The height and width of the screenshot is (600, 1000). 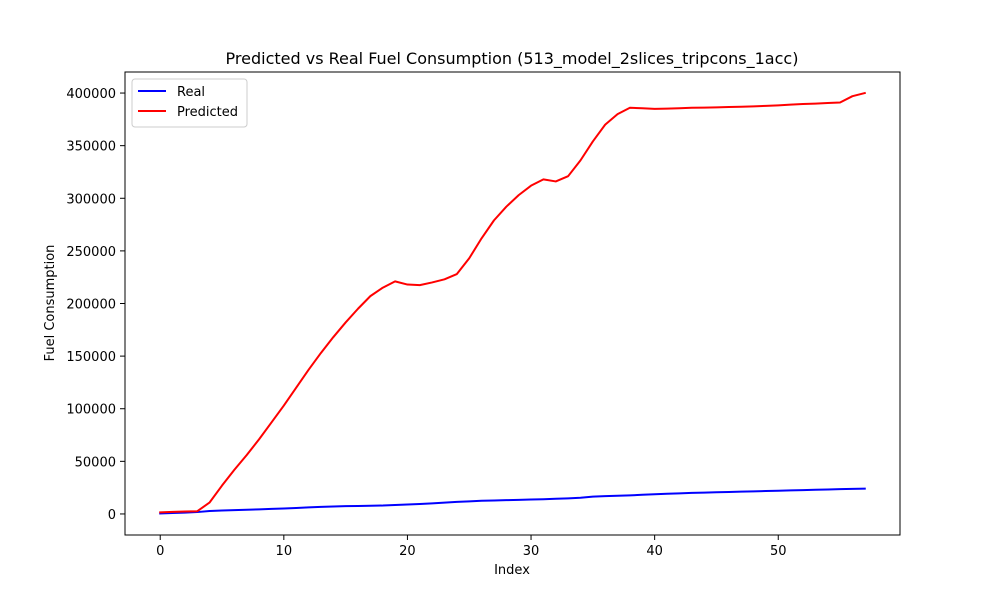 What do you see at coordinates (778, 551) in the screenshot?
I see `x-tick-label: 50` at bounding box center [778, 551].